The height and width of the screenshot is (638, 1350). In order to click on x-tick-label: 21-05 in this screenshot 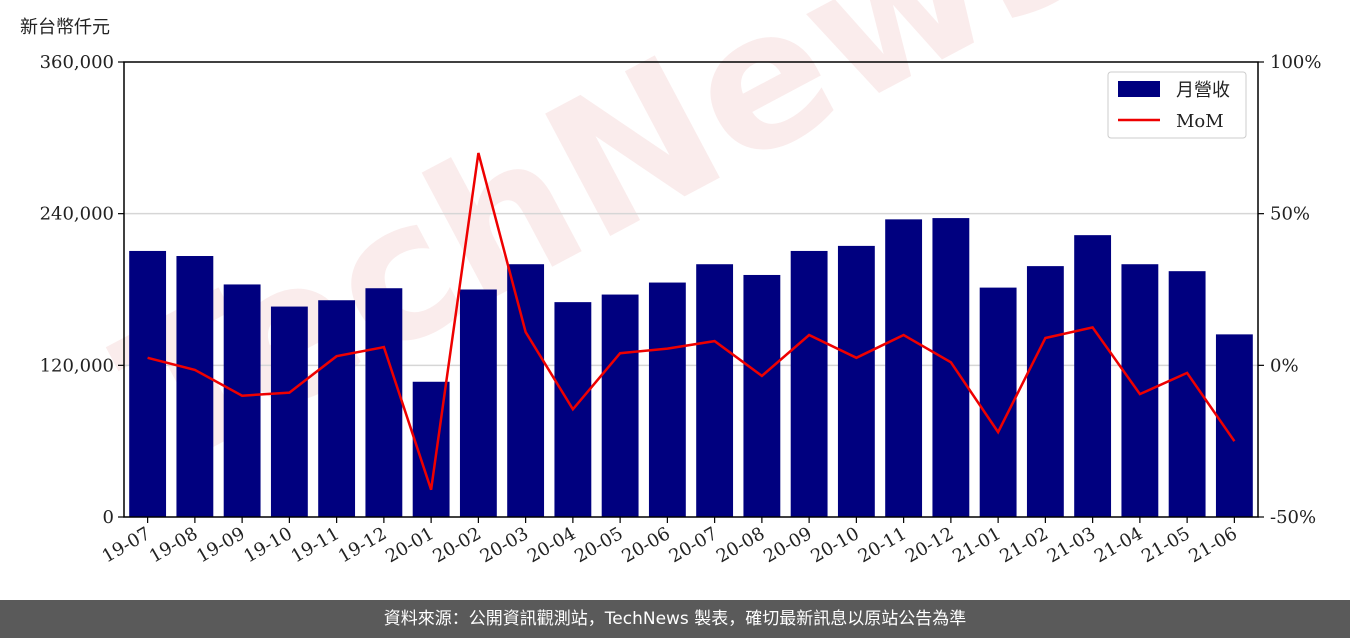, I will do `click(1165, 545)`.